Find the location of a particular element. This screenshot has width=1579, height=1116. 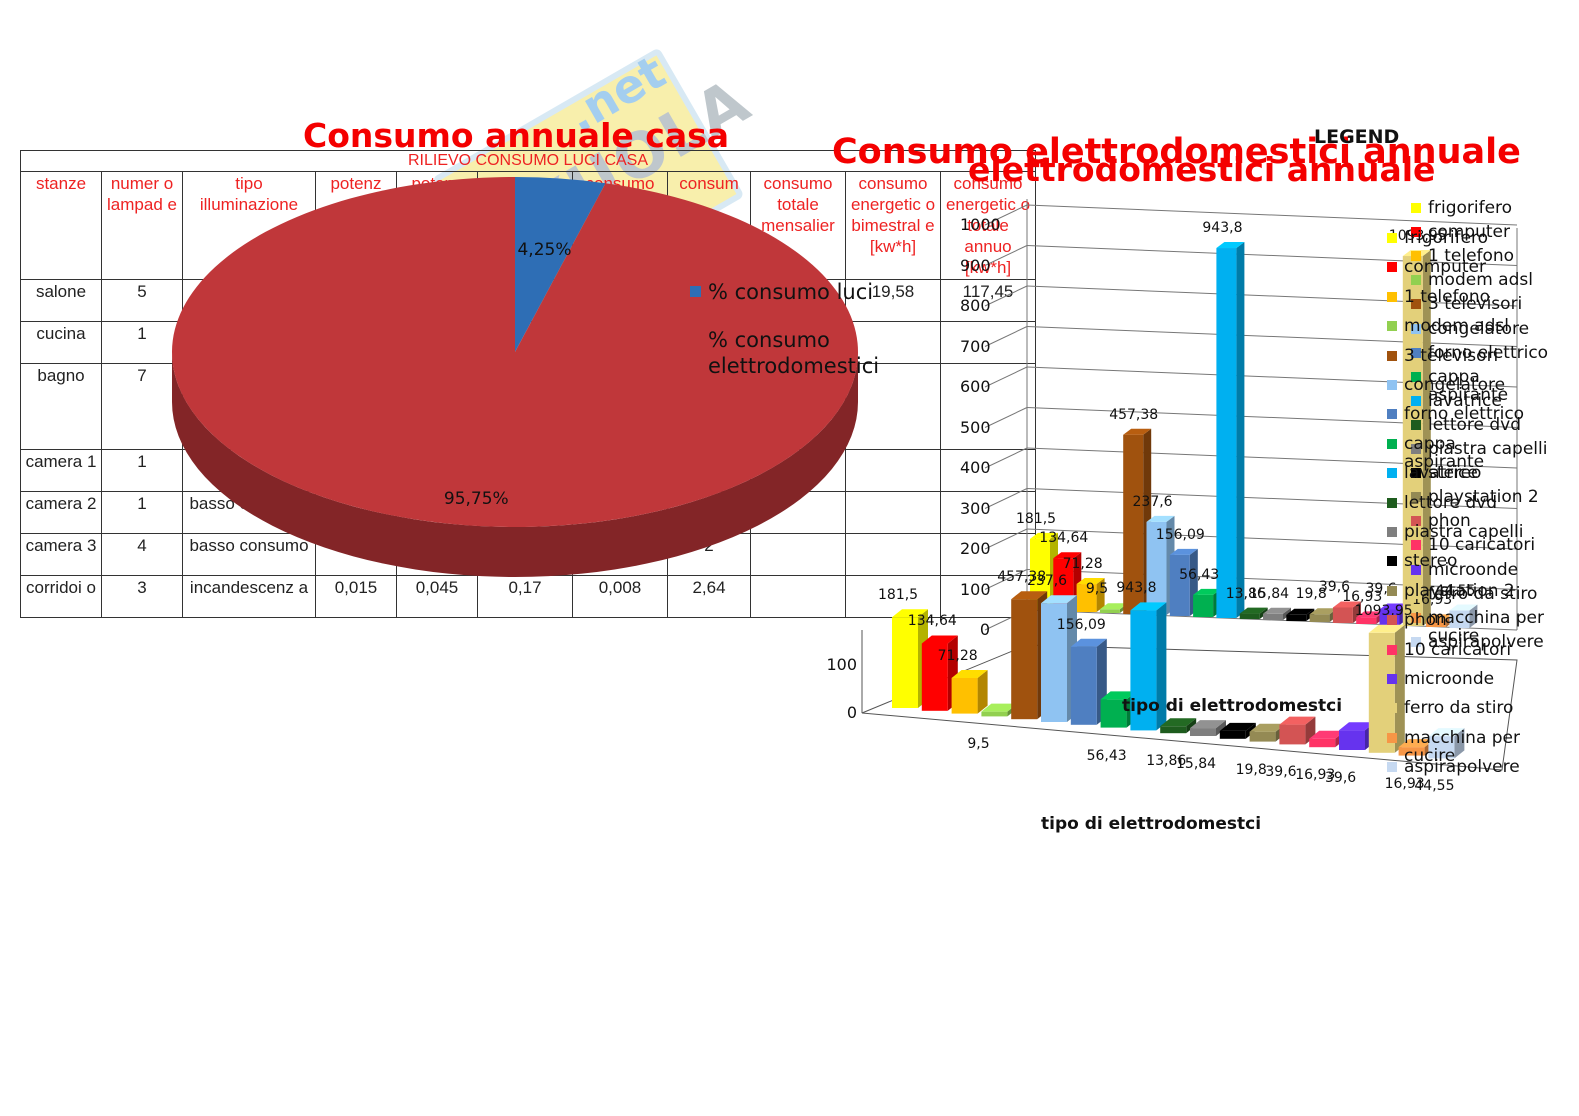

back-value-label: 181,5 is located at coordinates (1036, 518).